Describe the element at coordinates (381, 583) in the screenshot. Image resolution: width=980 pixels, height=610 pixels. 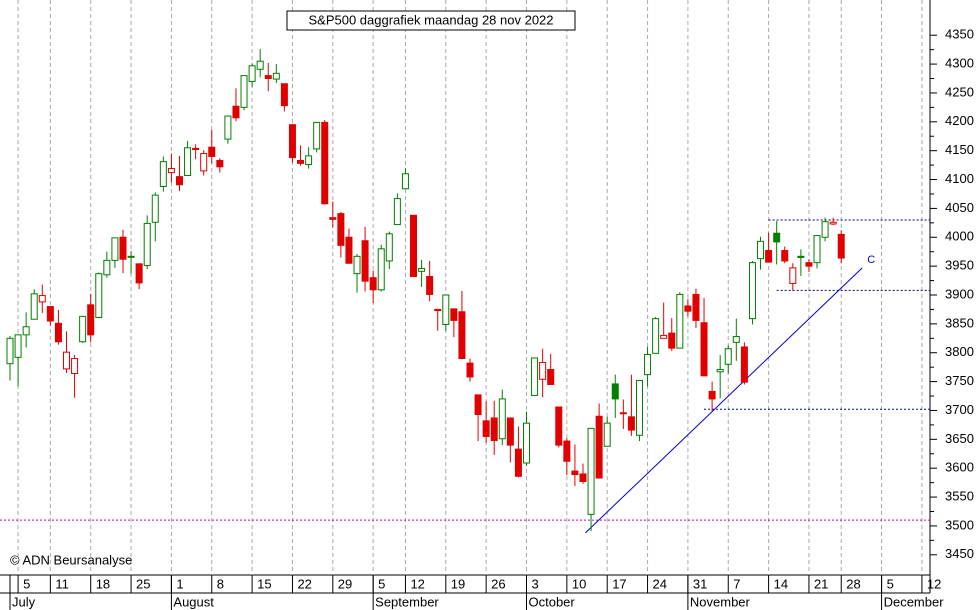
I see `x-tick-label: 5` at that location.